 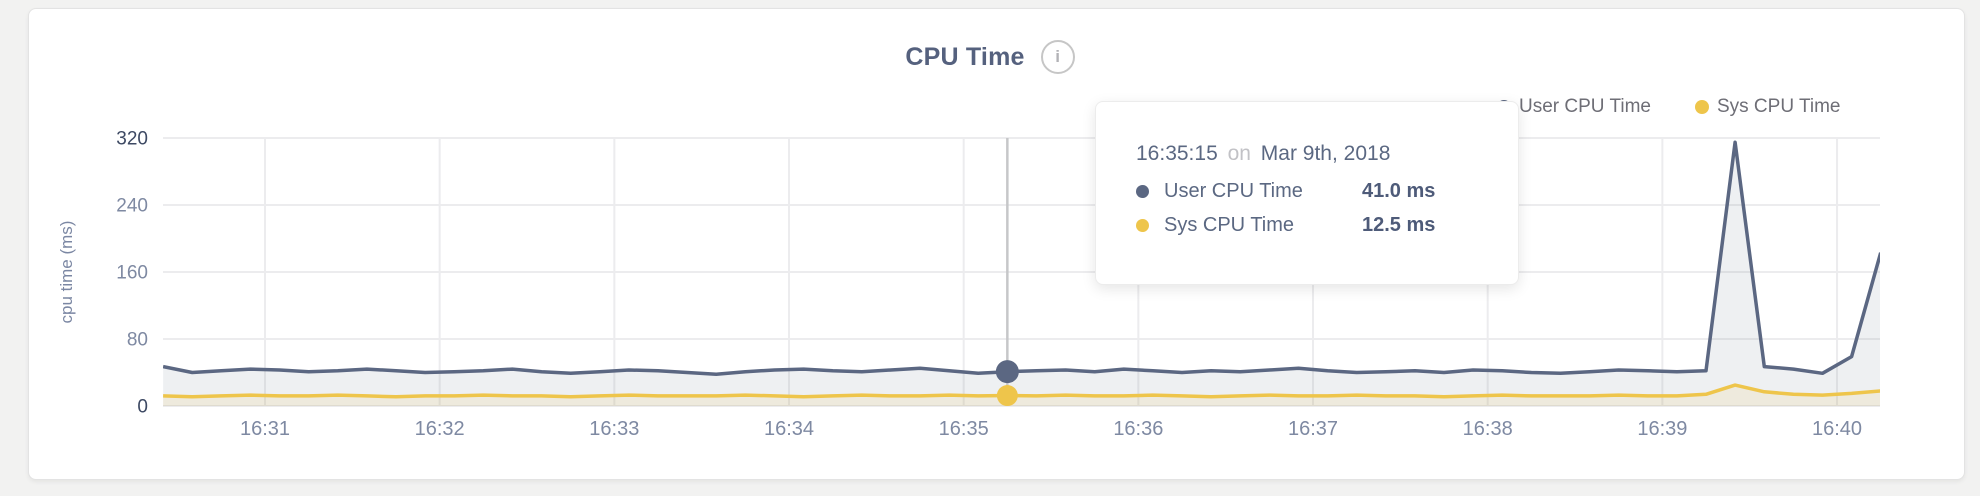 What do you see at coordinates (614, 429) in the screenshot?
I see `x-axis-tick: 16:33` at bounding box center [614, 429].